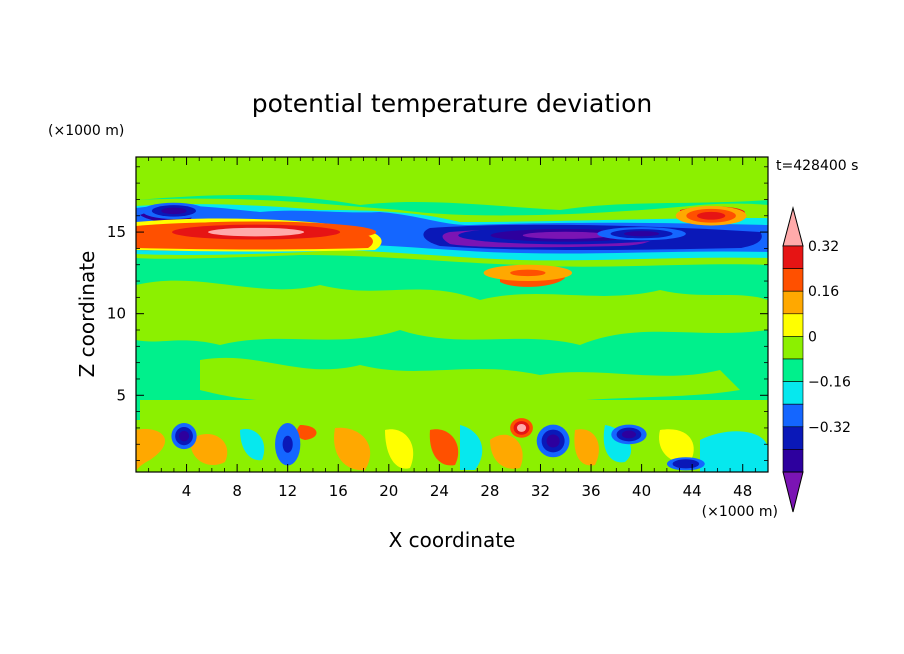 The image size is (904, 654). Describe the element at coordinates (388, 491) in the screenshot. I see `x-tick-label: 20` at that location.